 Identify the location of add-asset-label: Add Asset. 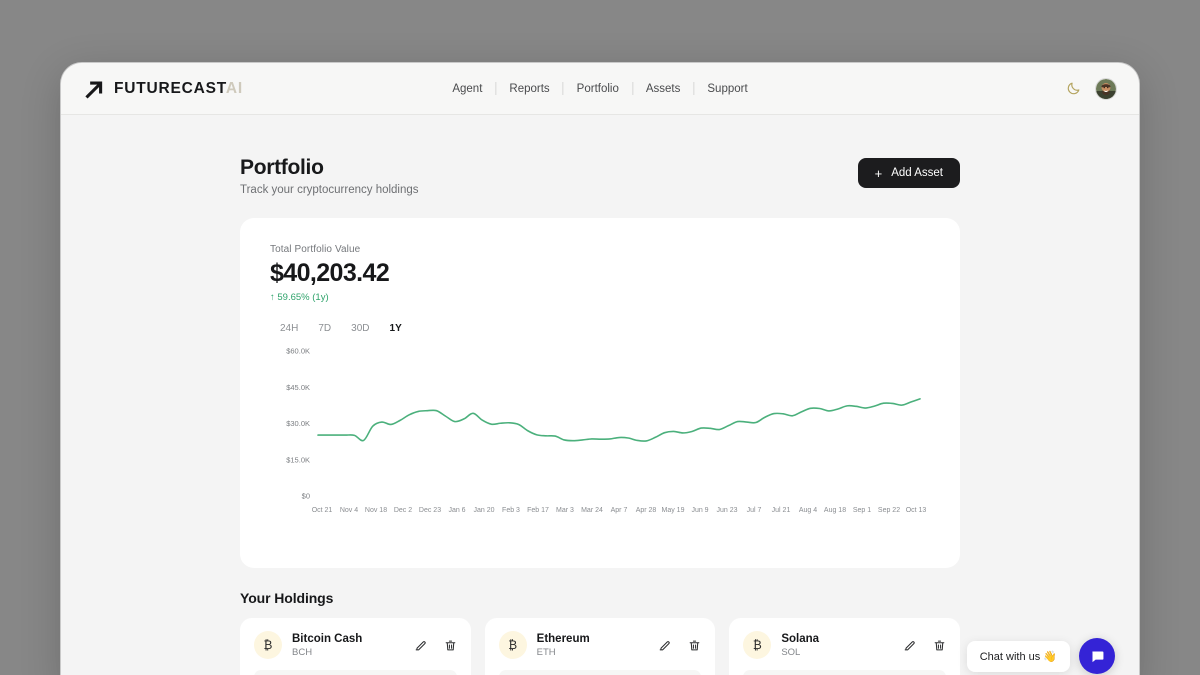
(917, 173).